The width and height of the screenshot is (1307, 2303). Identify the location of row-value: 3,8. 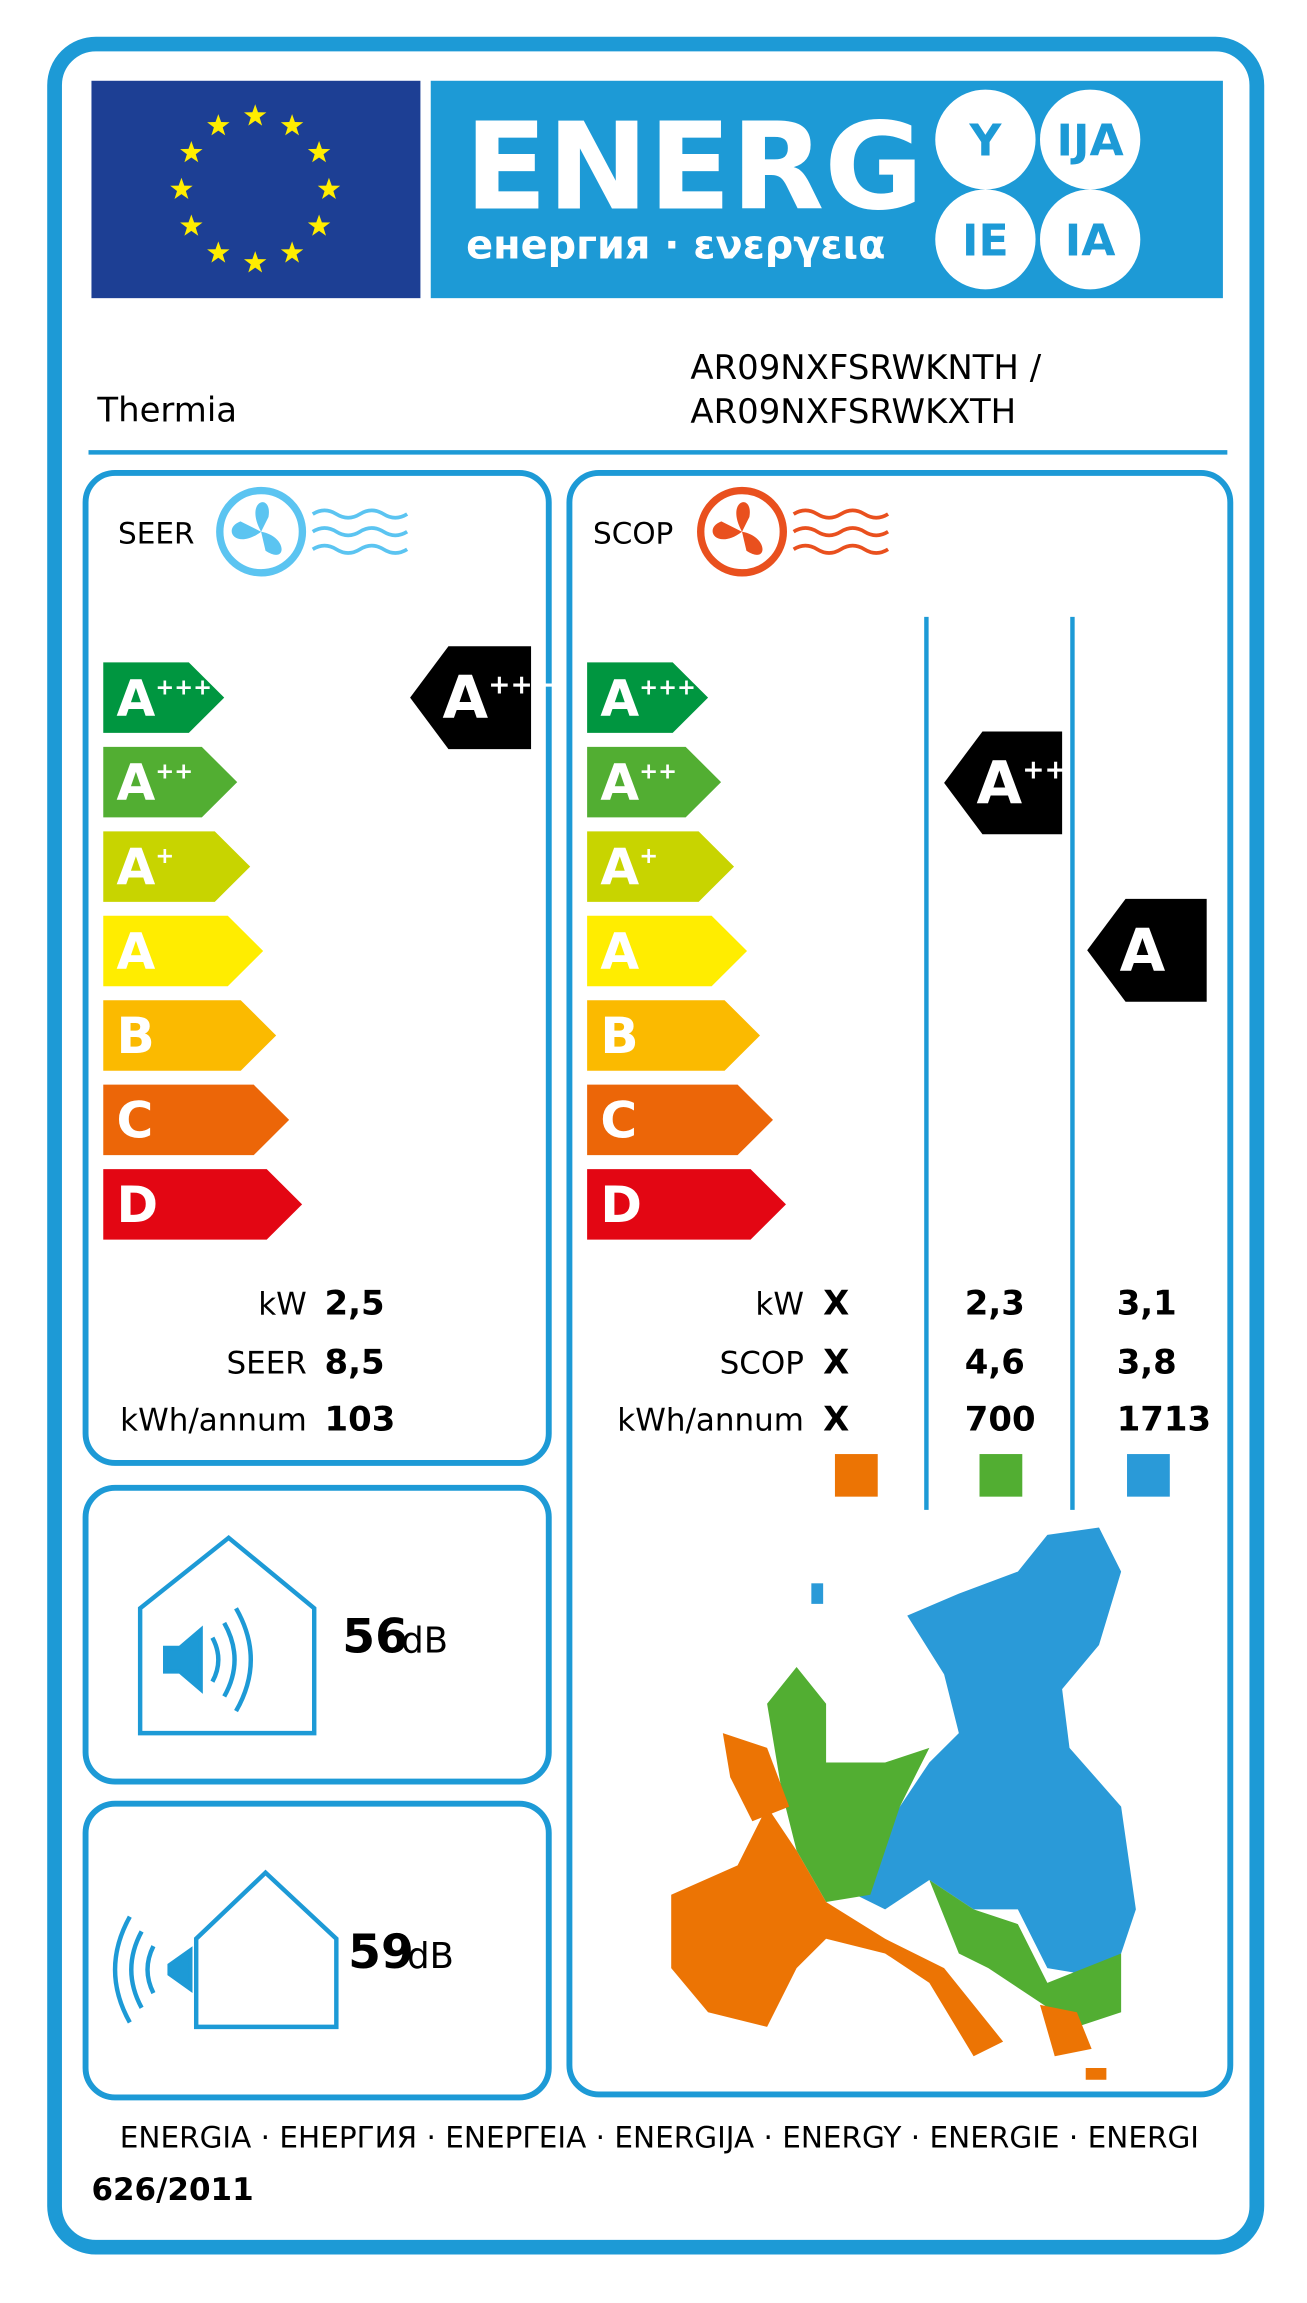
(1147, 1361).